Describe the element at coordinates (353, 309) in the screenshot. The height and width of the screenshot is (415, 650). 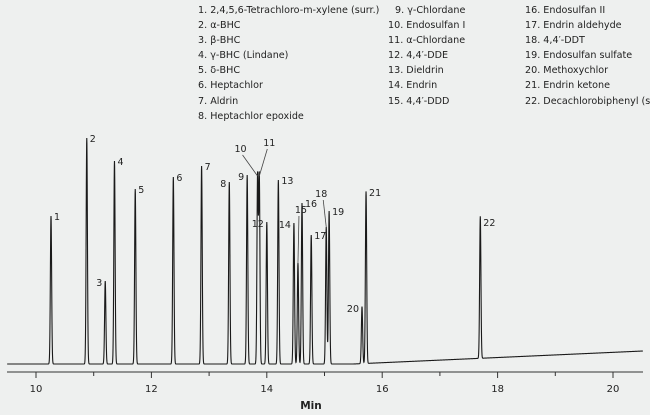
I see `peak-label: 20` at that location.